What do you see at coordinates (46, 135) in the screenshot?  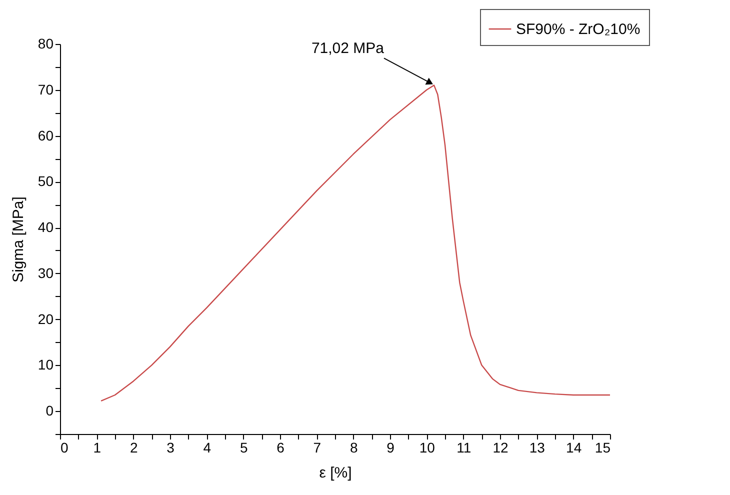 I see `y-tick-label: 60` at bounding box center [46, 135].